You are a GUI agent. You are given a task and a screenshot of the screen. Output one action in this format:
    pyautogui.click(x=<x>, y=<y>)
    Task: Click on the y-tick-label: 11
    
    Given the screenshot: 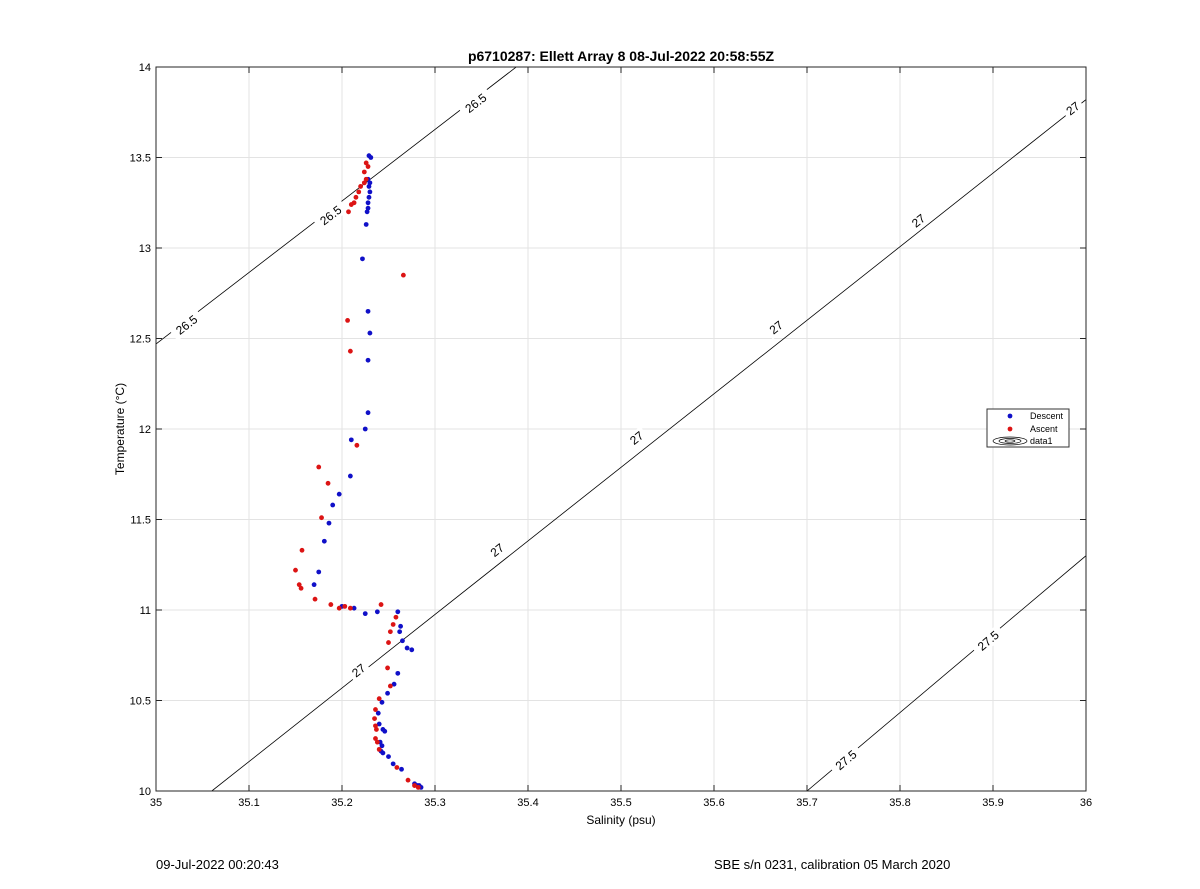 What is the action you would take?
    pyautogui.click(x=145, y=611)
    